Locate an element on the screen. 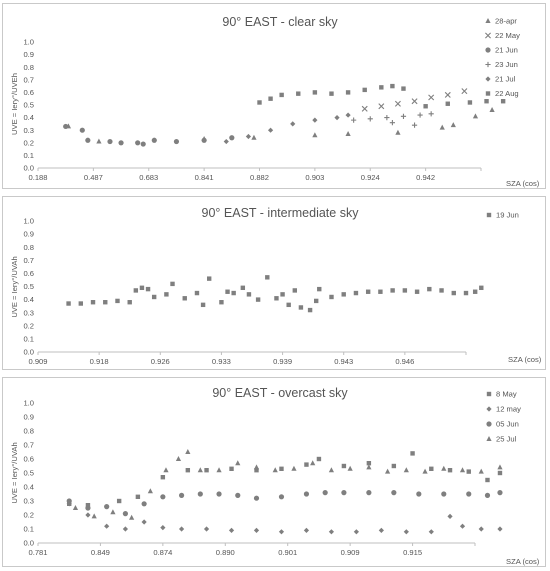 Image resolution: width=550 pixels, height=571 pixels. y-tick-label: 0.3 is located at coordinates (28, 312).